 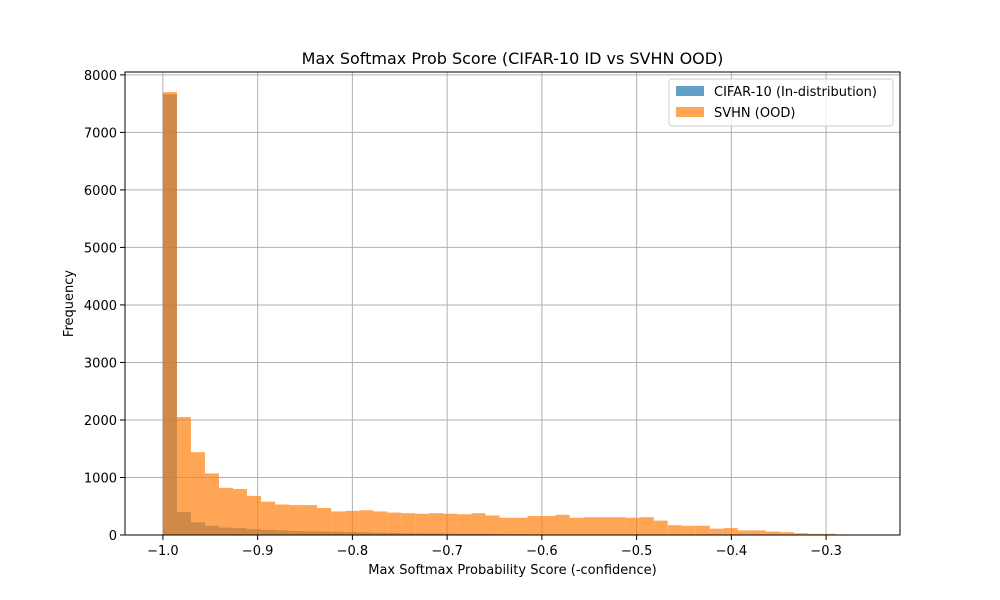 I want to click on x-tick-label: −0.8, so click(x=353, y=551).